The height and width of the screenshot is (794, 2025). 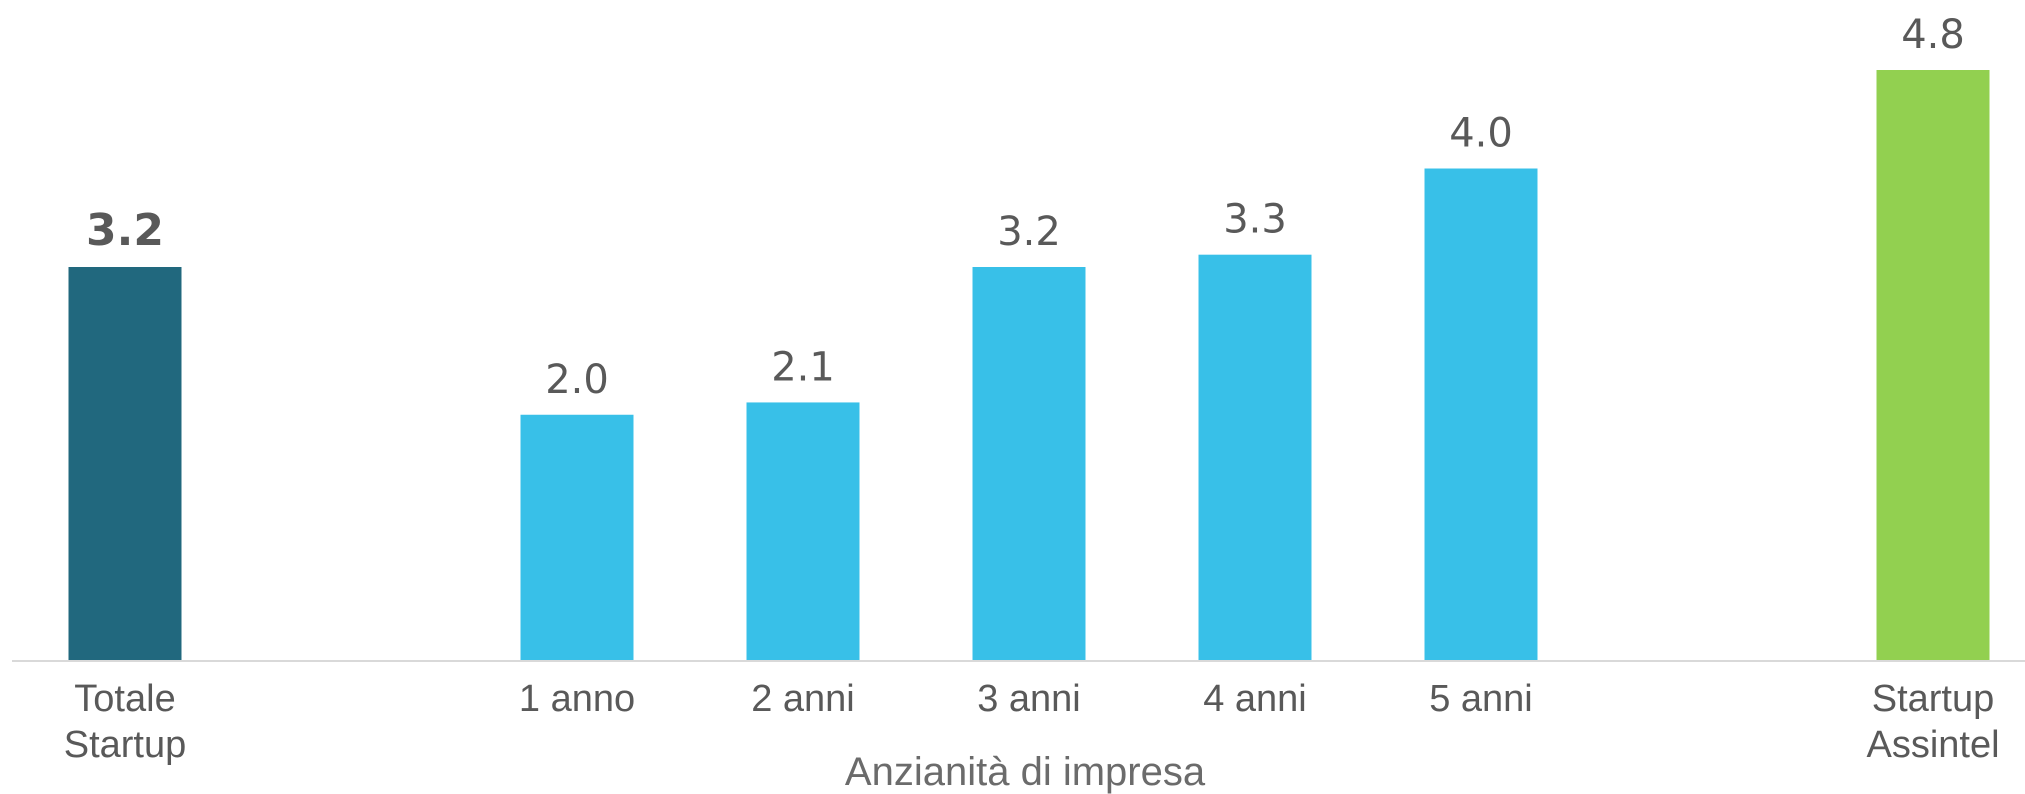 I want to click on tick-label-5: 5 anni, so click(x=1481, y=699).